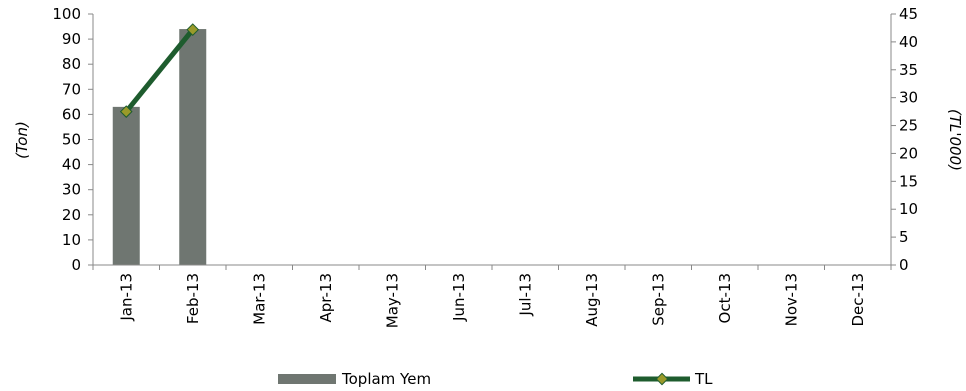 This screenshot has width=966, height=391. I want to click on line-layer, so click(159, 70).